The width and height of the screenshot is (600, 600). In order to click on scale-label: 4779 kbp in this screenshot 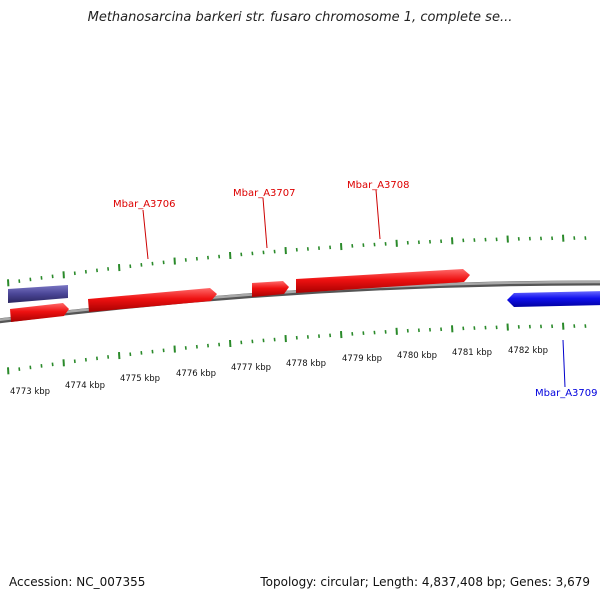, I will do `click(362, 359)`.